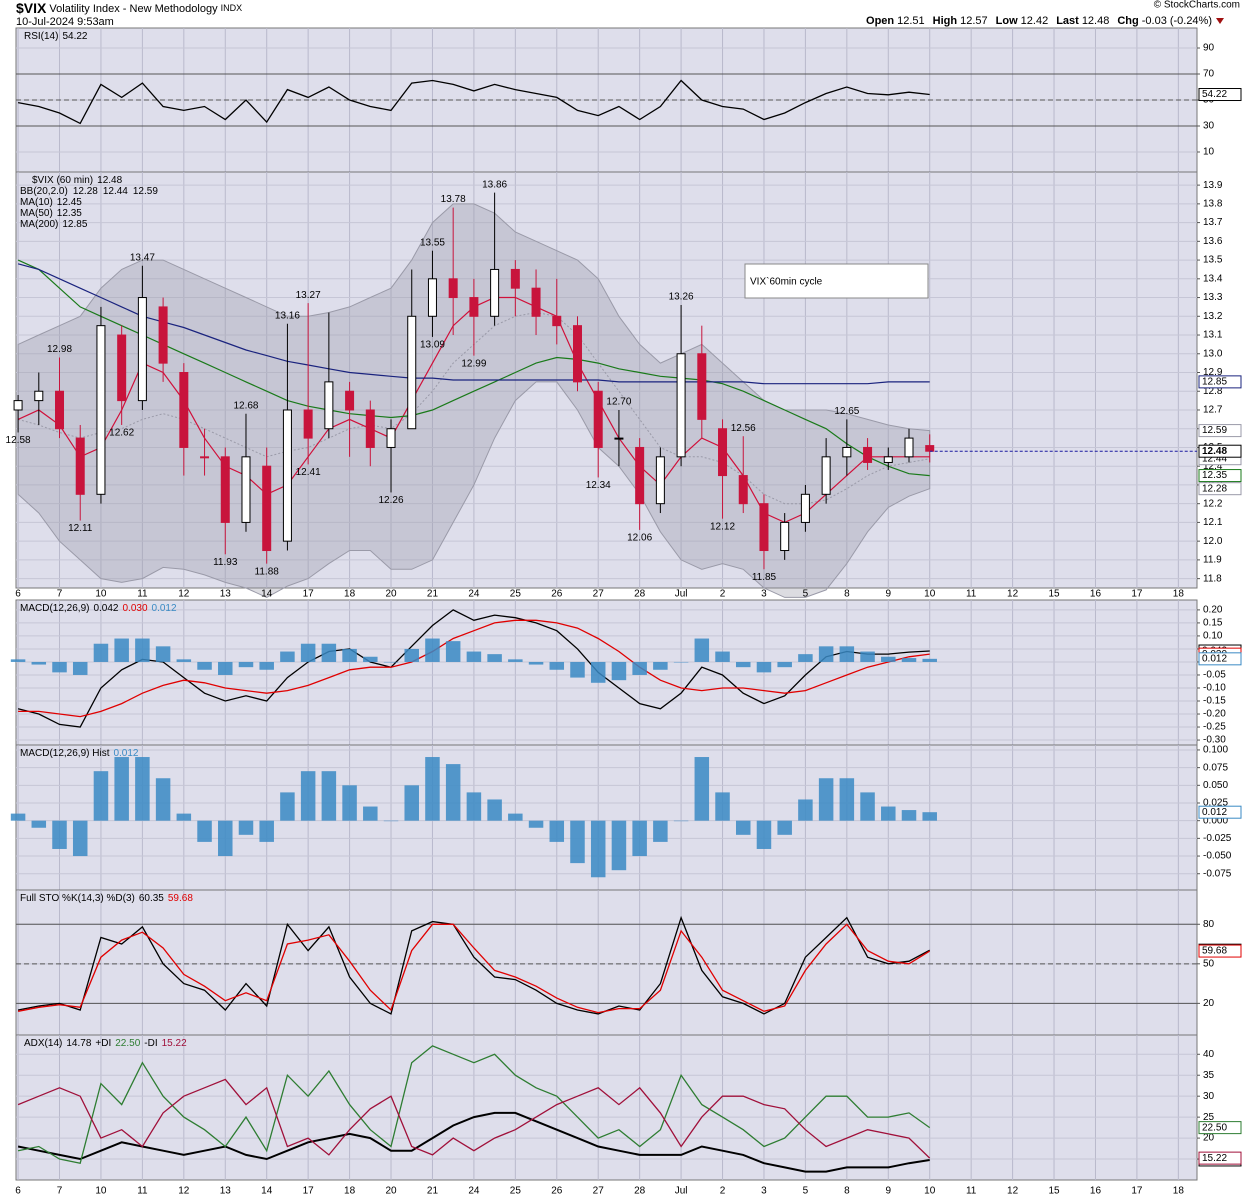 This screenshot has width=1250, height=1200. I want to click on legend-name: +DI, so click(103, 1043).